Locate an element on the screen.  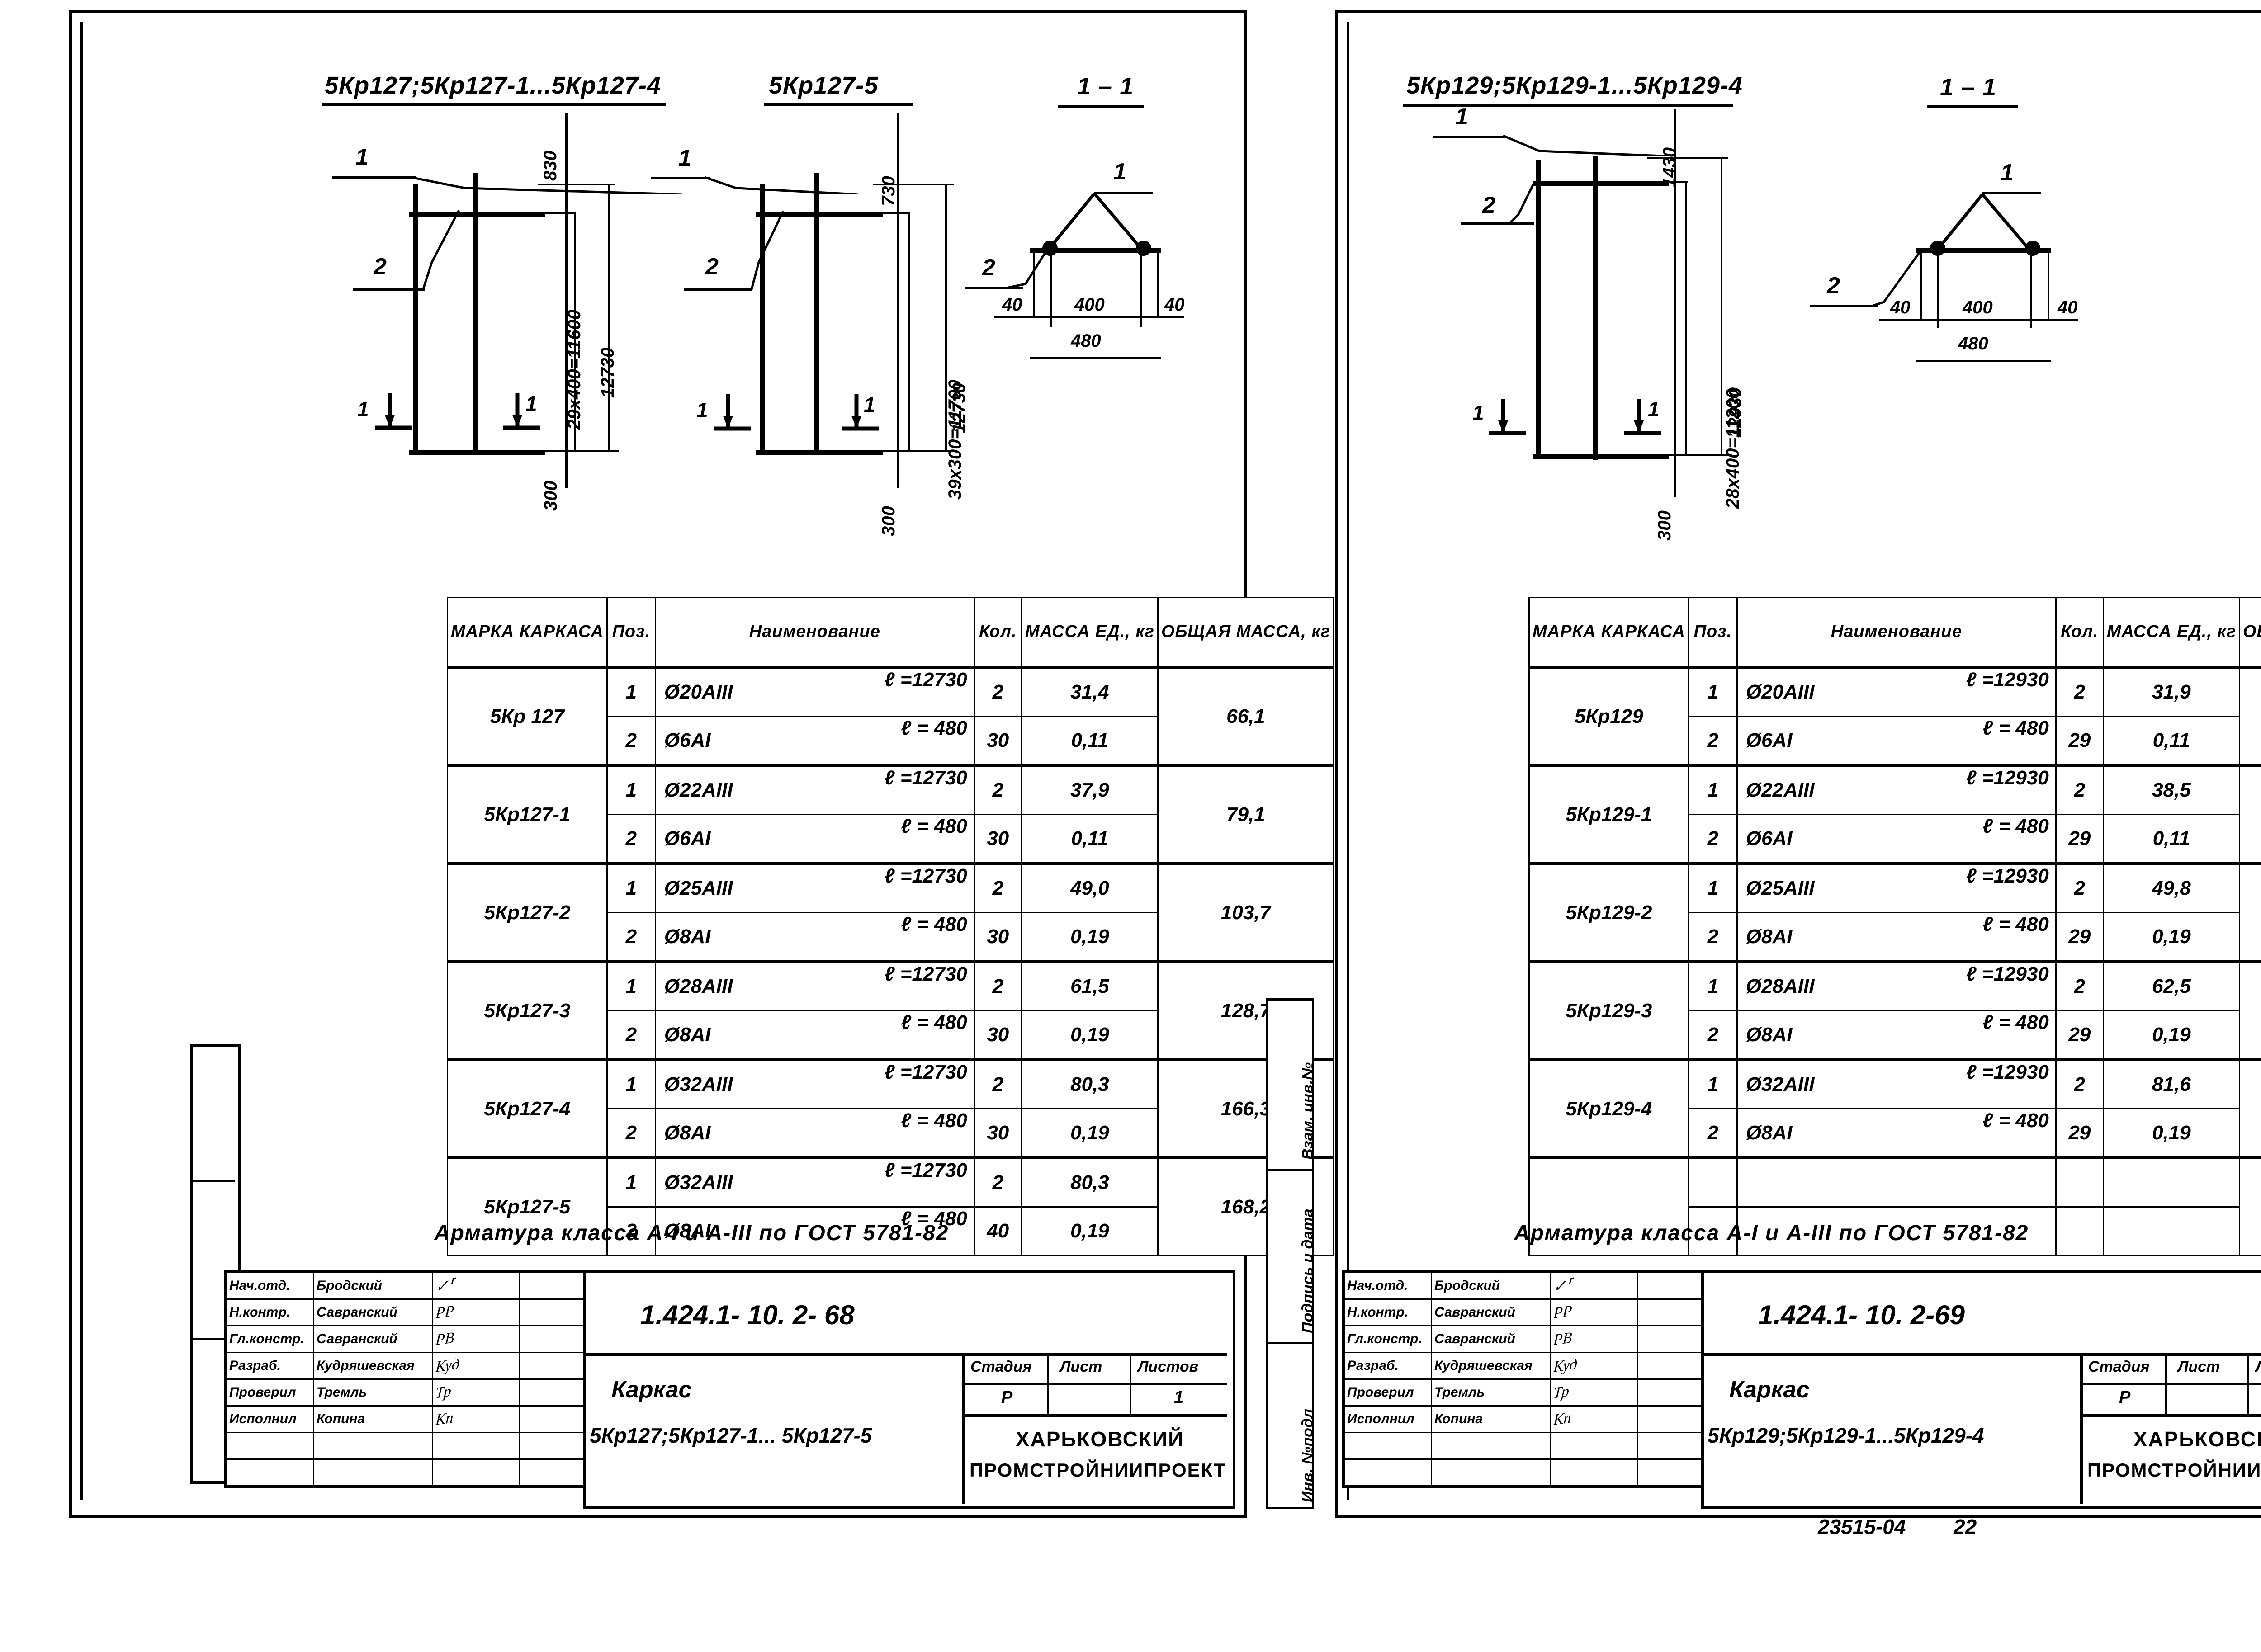
rebar-left2-bar-a is located at coordinates (762, 319).